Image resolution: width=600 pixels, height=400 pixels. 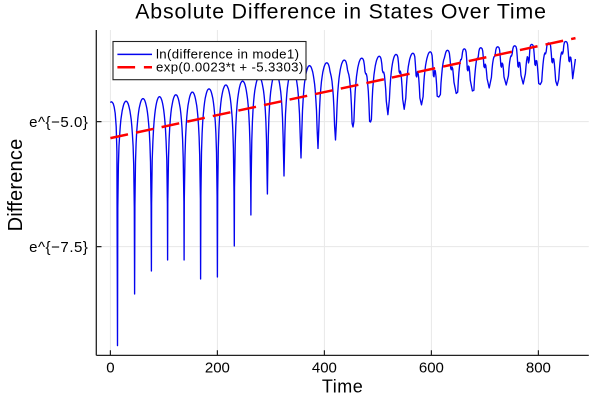 What do you see at coordinates (324, 367) in the screenshot?
I see `svg-text: 400` at bounding box center [324, 367].